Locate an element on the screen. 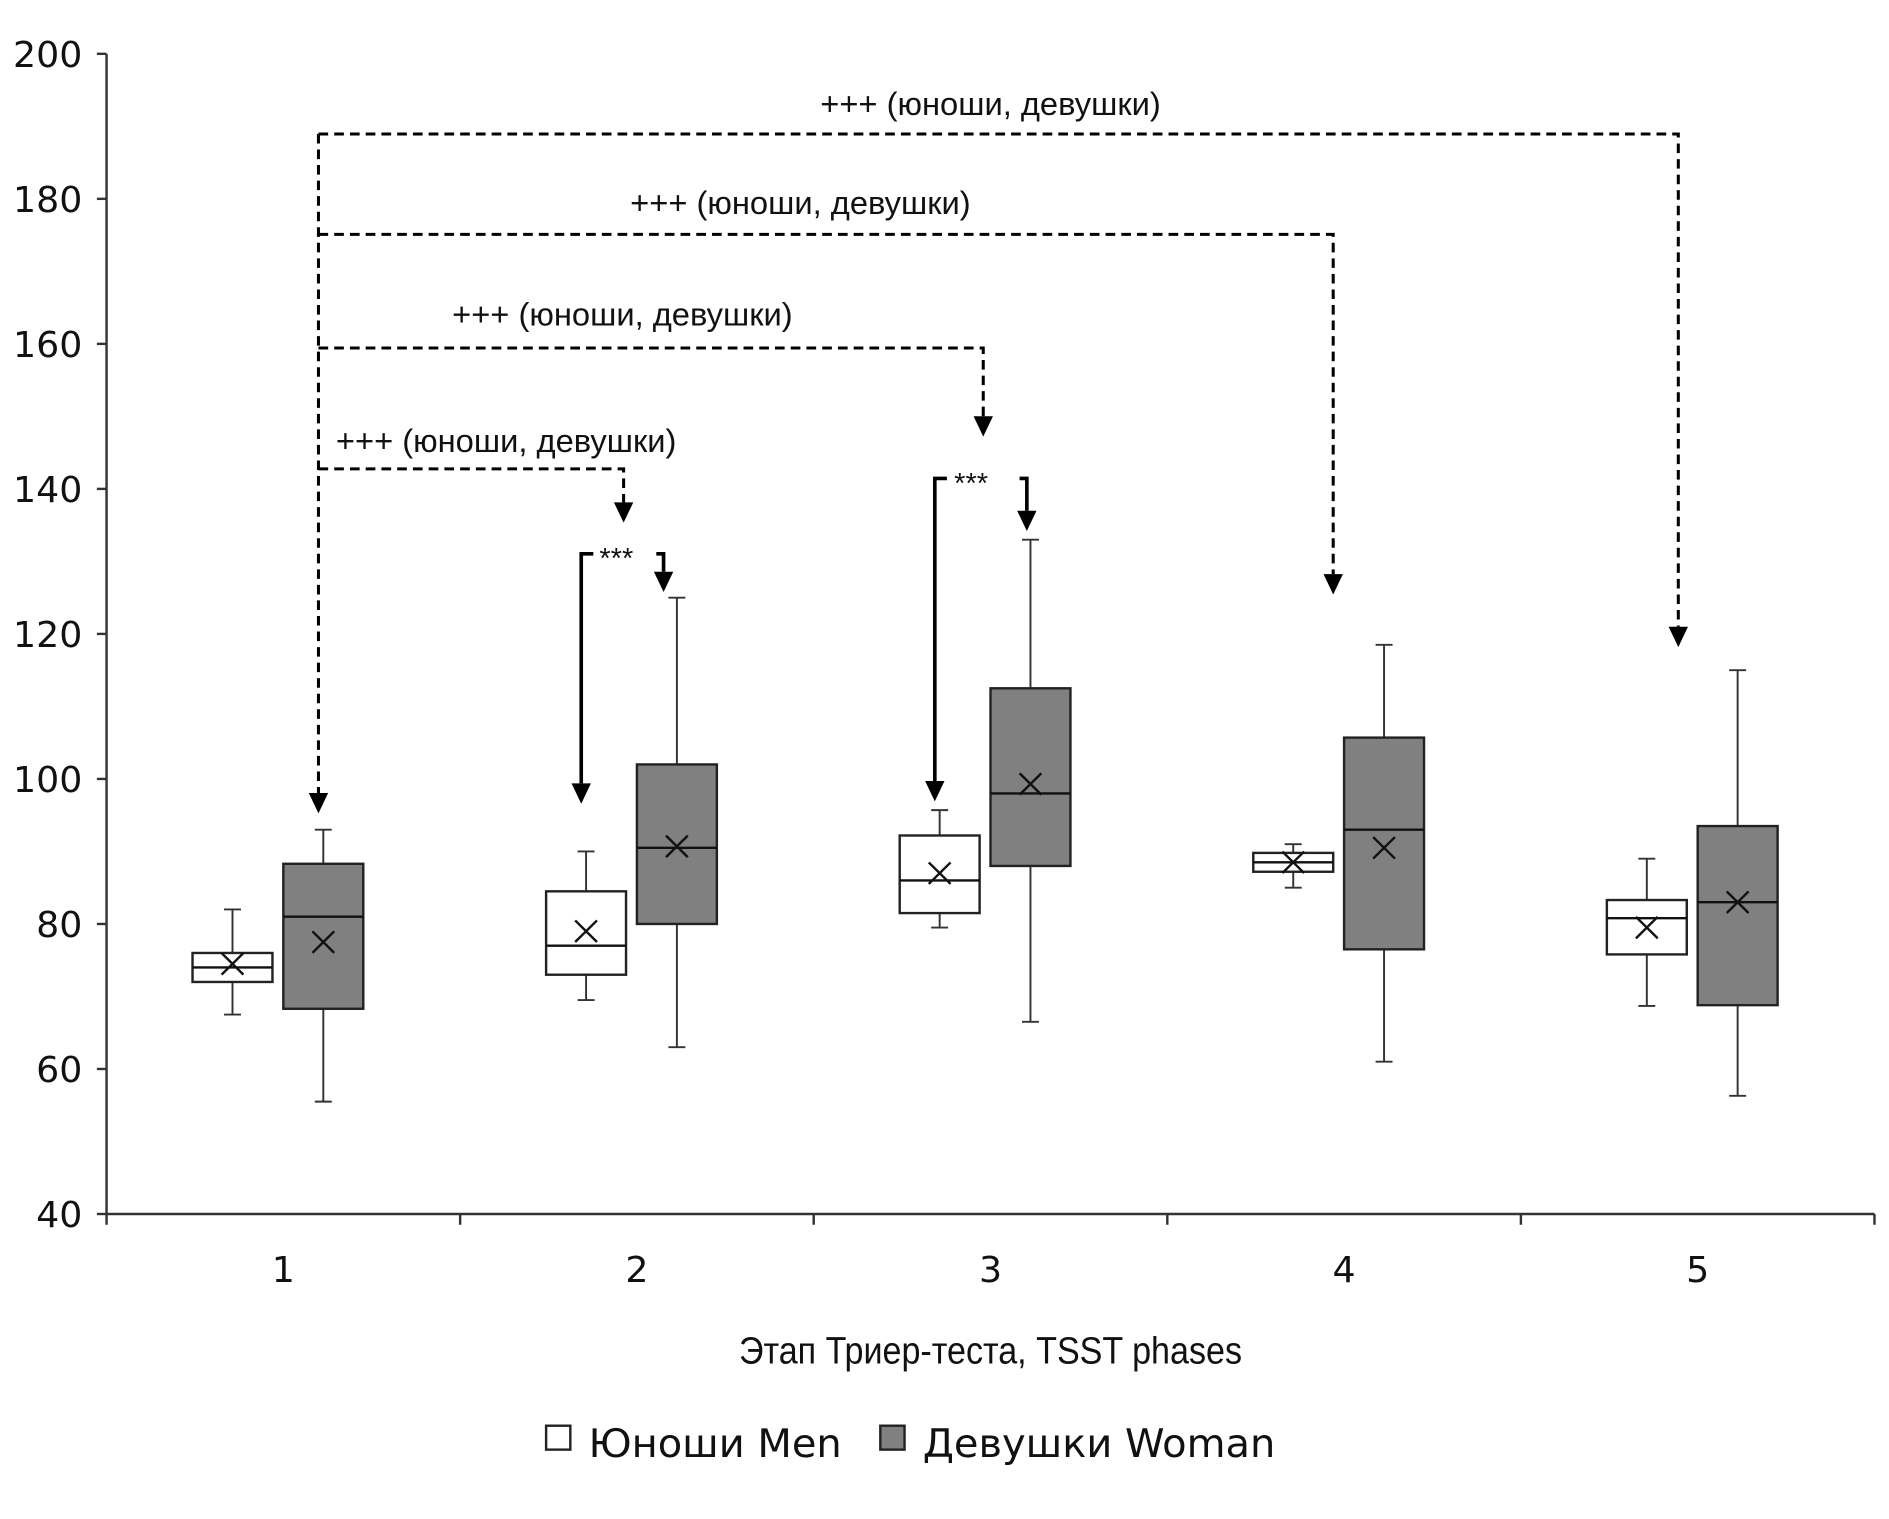 Image resolution: width=1889 pixels, height=1519 pixels. x-tick-label: 2 is located at coordinates (636, 1269).